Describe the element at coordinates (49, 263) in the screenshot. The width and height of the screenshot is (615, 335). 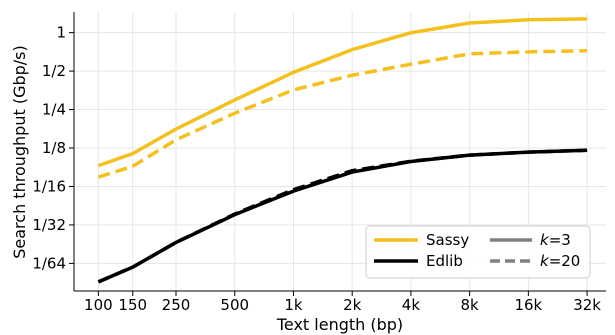
I see `y-tick-label: 1/64` at that location.